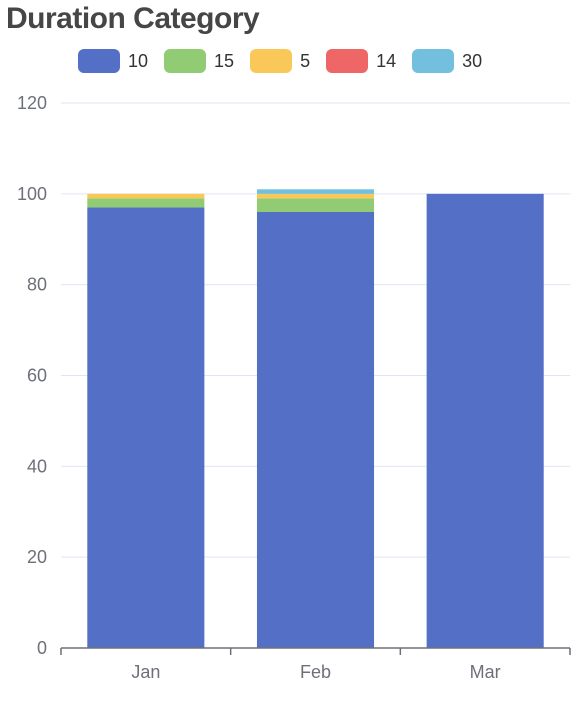 This screenshot has width=586, height=702. What do you see at coordinates (145, 672) in the screenshot?
I see `x-tick-label: Jan` at bounding box center [145, 672].